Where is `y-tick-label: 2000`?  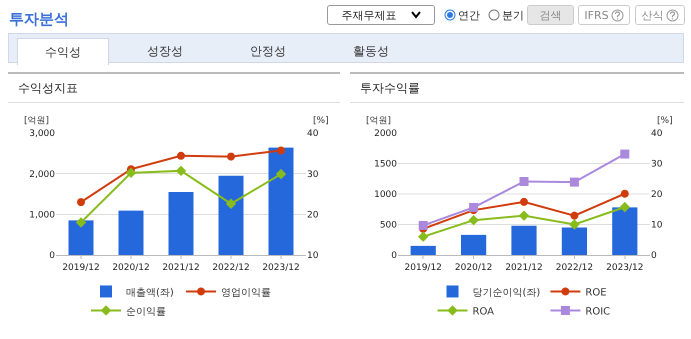 y-tick-label: 2000 is located at coordinates (386, 134).